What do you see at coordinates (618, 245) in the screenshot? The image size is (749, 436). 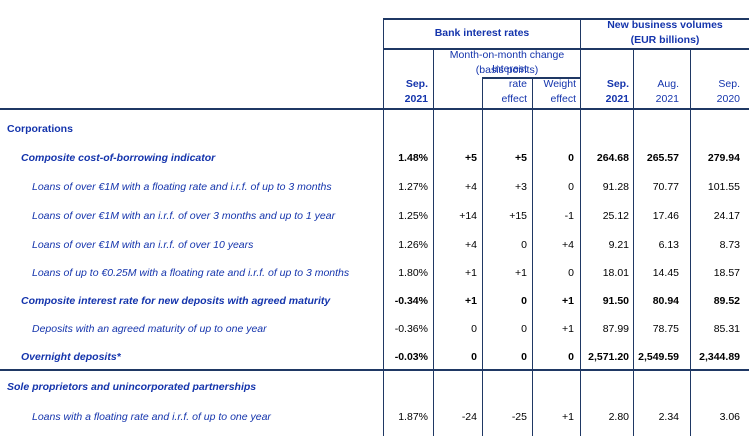 I see `cell-volume-sep-2021: 9.21` at bounding box center [618, 245].